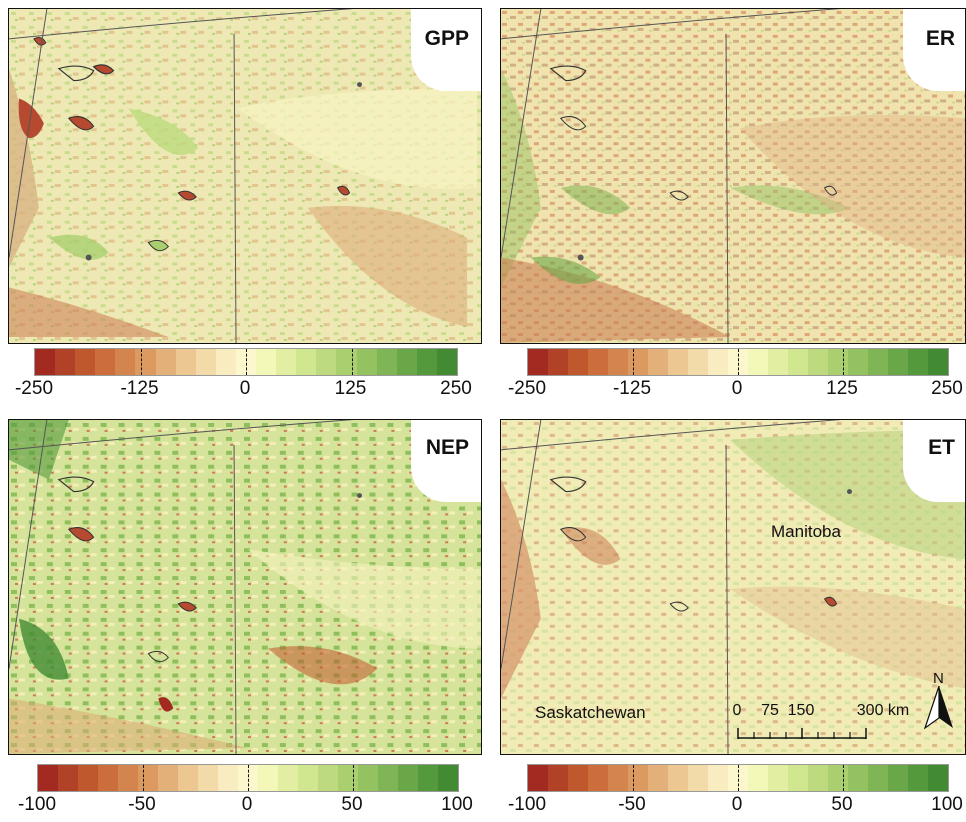 The height and width of the screenshot is (822, 966). What do you see at coordinates (801, 710) in the screenshot?
I see `scale-label-150: 150` at bounding box center [801, 710].